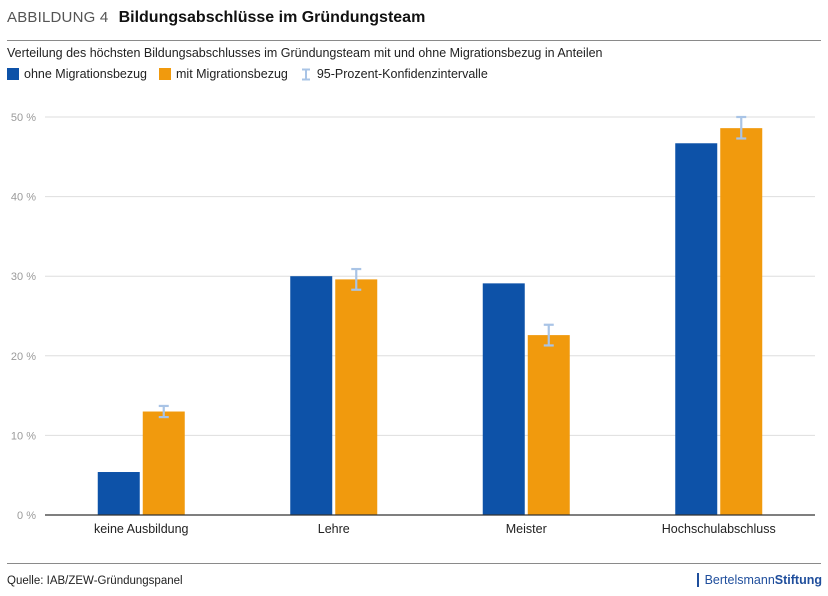  I want to click on publisher-logo: BertelsmannStiftung, so click(759, 580).